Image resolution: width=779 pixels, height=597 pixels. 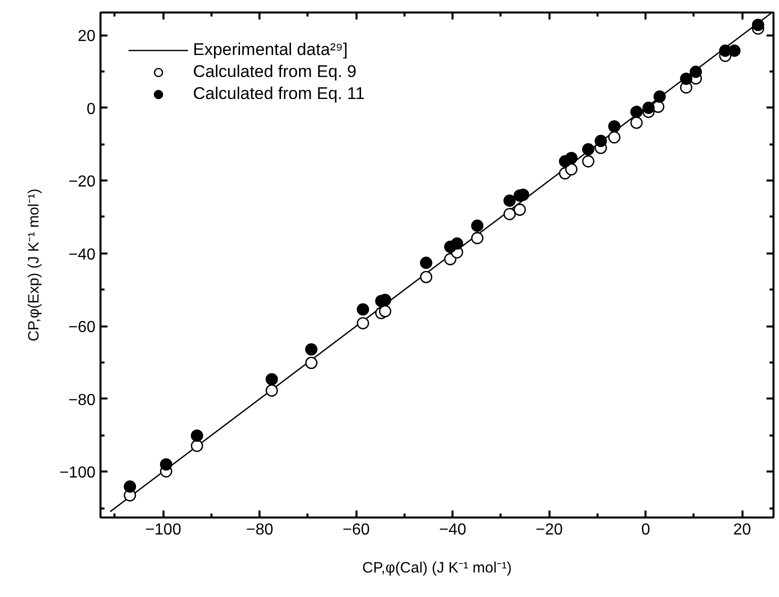 I want to click on y-tick-label: 0, so click(x=91, y=109).